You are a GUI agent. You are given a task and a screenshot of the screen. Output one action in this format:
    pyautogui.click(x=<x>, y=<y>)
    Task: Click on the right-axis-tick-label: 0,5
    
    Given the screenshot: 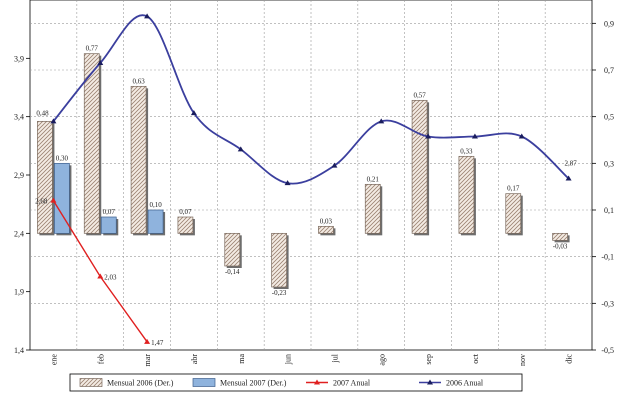 What is the action you would take?
    pyautogui.click(x=609, y=117)
    